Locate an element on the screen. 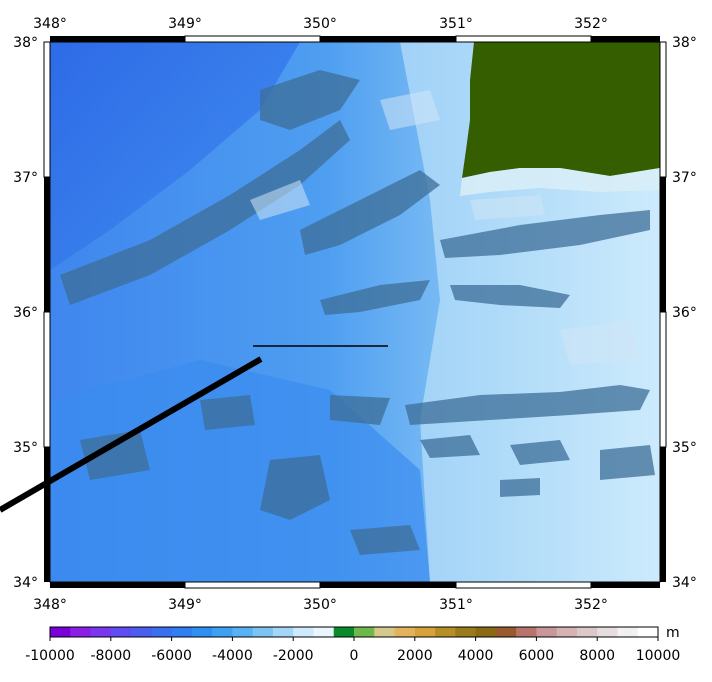 This screenshot has height=682, width=712. lat-label-left: 34° is located at coordinates (25, 583).